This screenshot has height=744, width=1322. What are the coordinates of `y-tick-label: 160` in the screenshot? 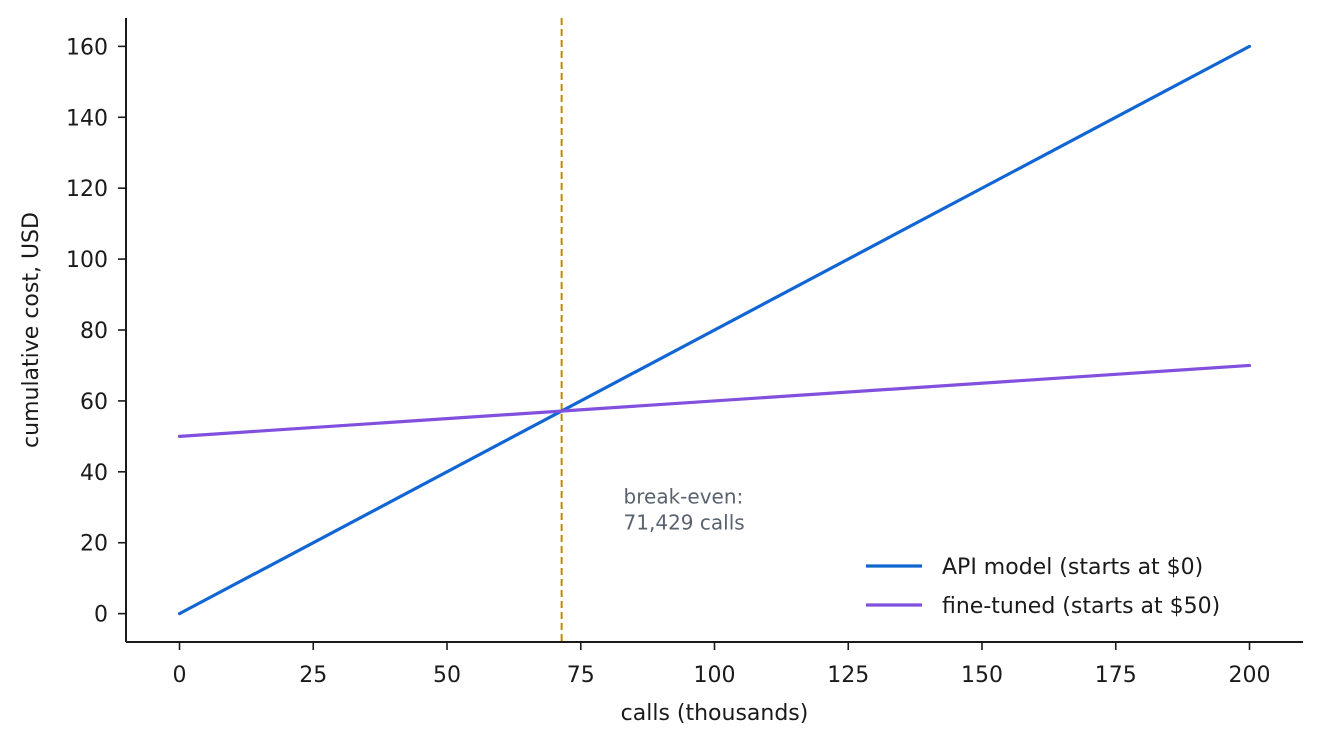 It's located at (87, 47).